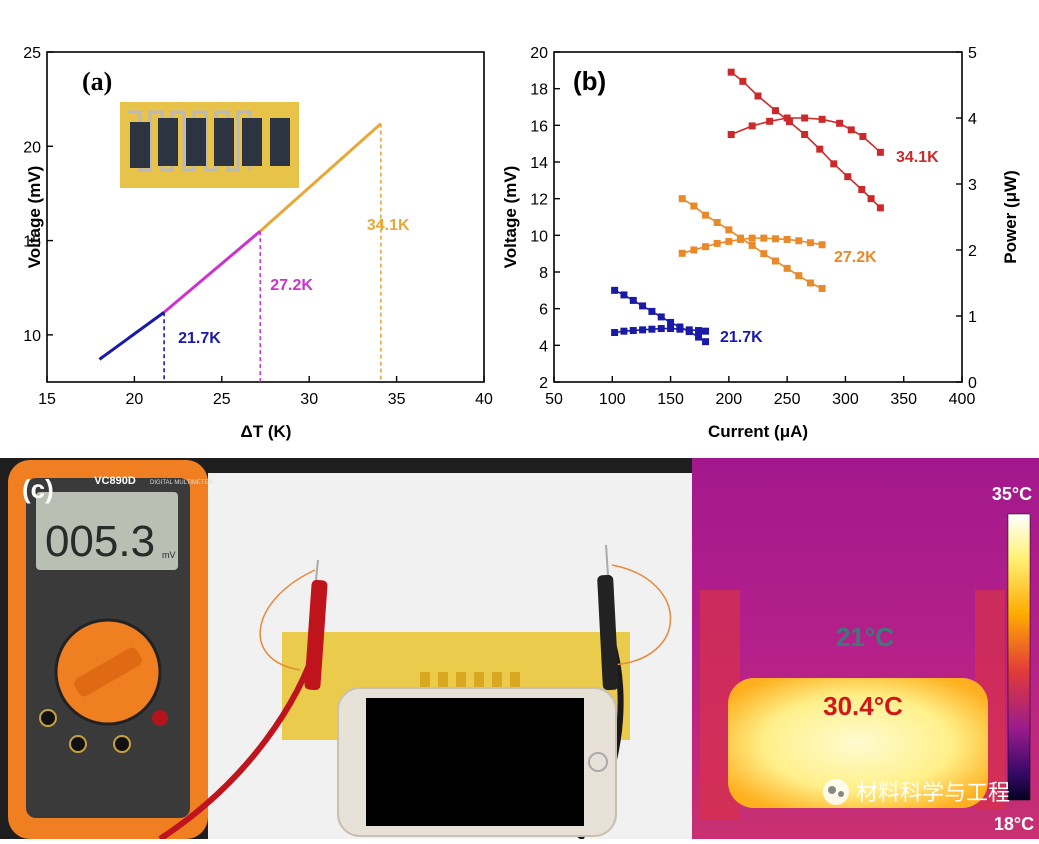 Image resolution: width=1039 pixels, height=844 pixels. Describe the element at coordinates (287, 620) in the screenshot. I see `thin-wire` at that location.